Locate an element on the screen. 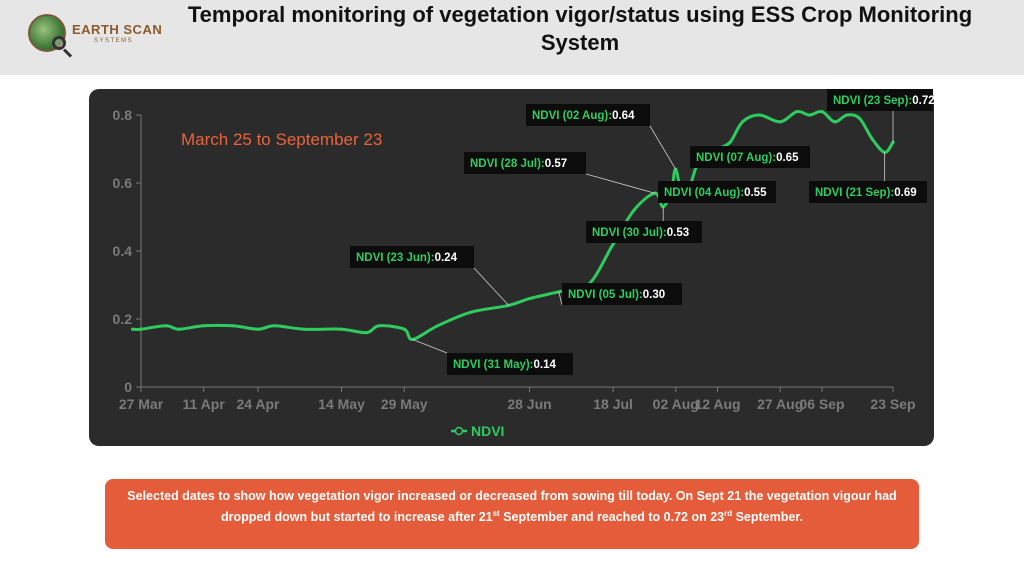 This screenshot has width=1024, height=575. legend-label: NDVI is located at coordinates (487, 431).